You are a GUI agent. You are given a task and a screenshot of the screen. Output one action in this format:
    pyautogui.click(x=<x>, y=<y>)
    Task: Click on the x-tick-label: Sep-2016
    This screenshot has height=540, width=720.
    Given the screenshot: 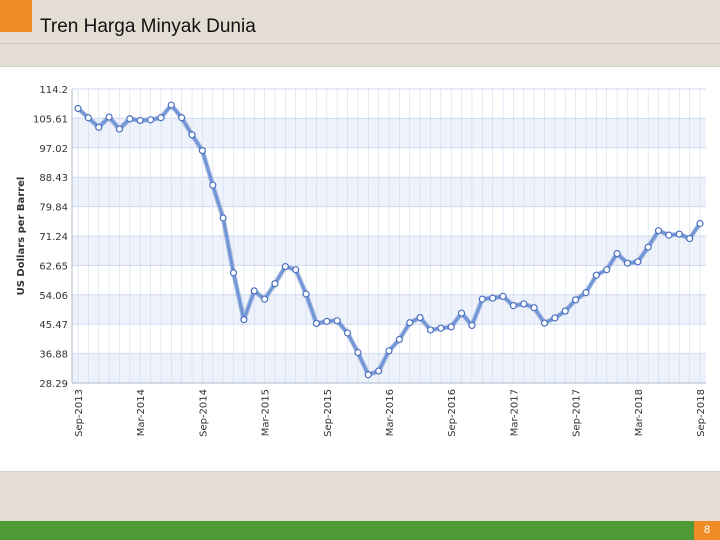 What is the action you would take?
    pyautogui.click(x=452, y=413)
    